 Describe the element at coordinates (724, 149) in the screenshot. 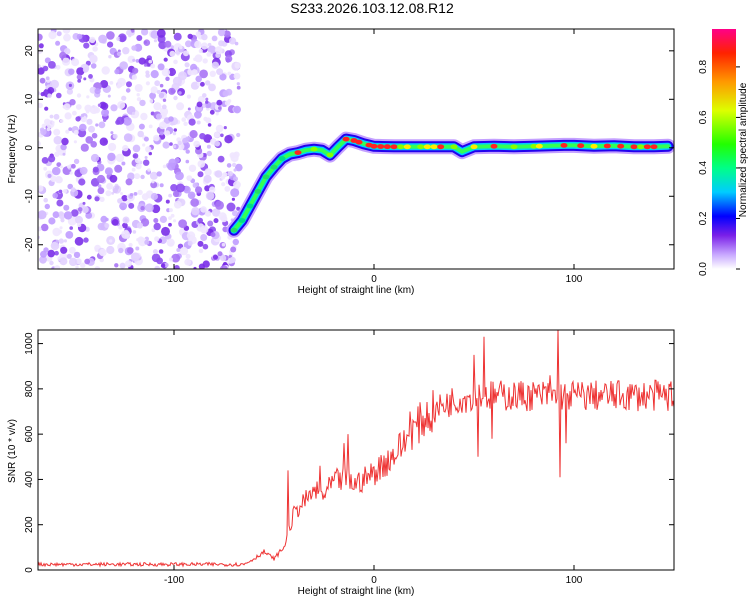

I see `colorbar-gradient` at that location.